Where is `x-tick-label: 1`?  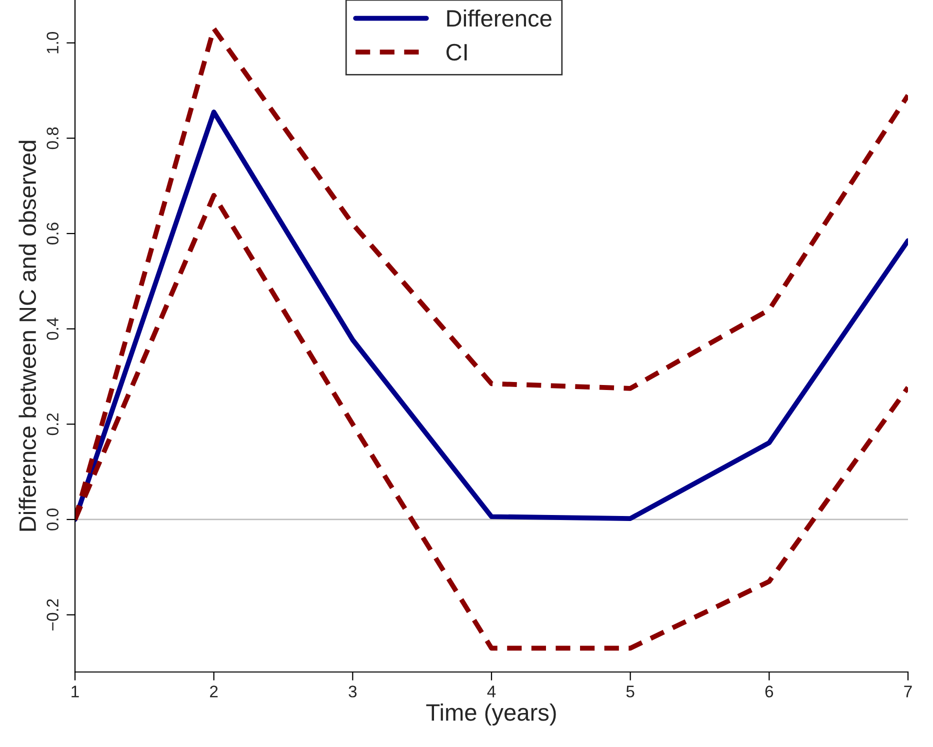
x-tick-label: 1 is located at coordinates (75, 692).